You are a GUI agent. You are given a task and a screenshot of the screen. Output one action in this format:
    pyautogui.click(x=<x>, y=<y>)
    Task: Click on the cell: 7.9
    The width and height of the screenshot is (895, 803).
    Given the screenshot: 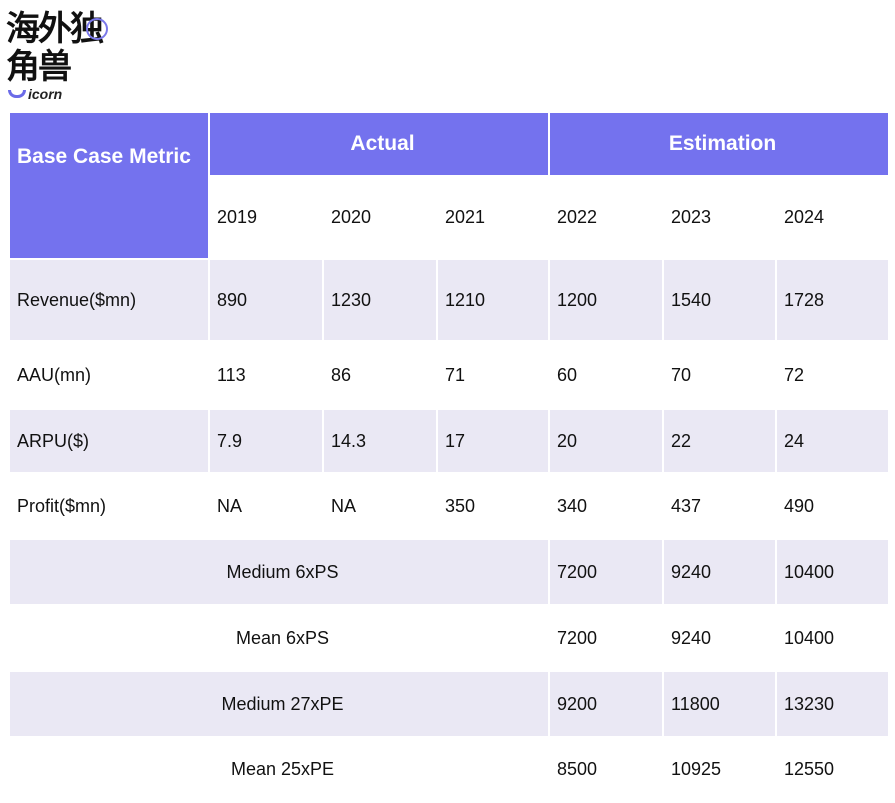 What is the action you would take?
    pyautogui.click(x=266, y=441)
    